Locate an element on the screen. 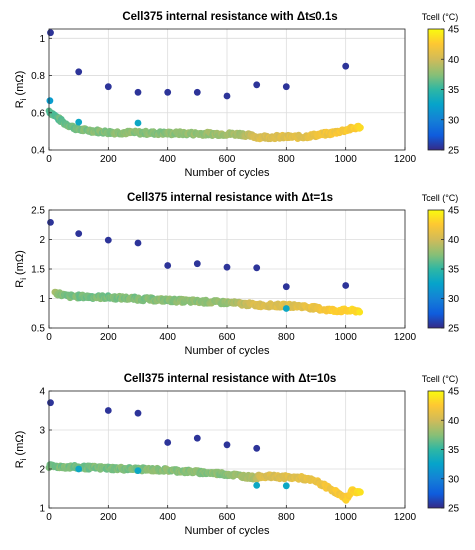 The width and height of the screenshot is (475, 550). y-tick-label: 0.8 is located at coordinates (38, 76).